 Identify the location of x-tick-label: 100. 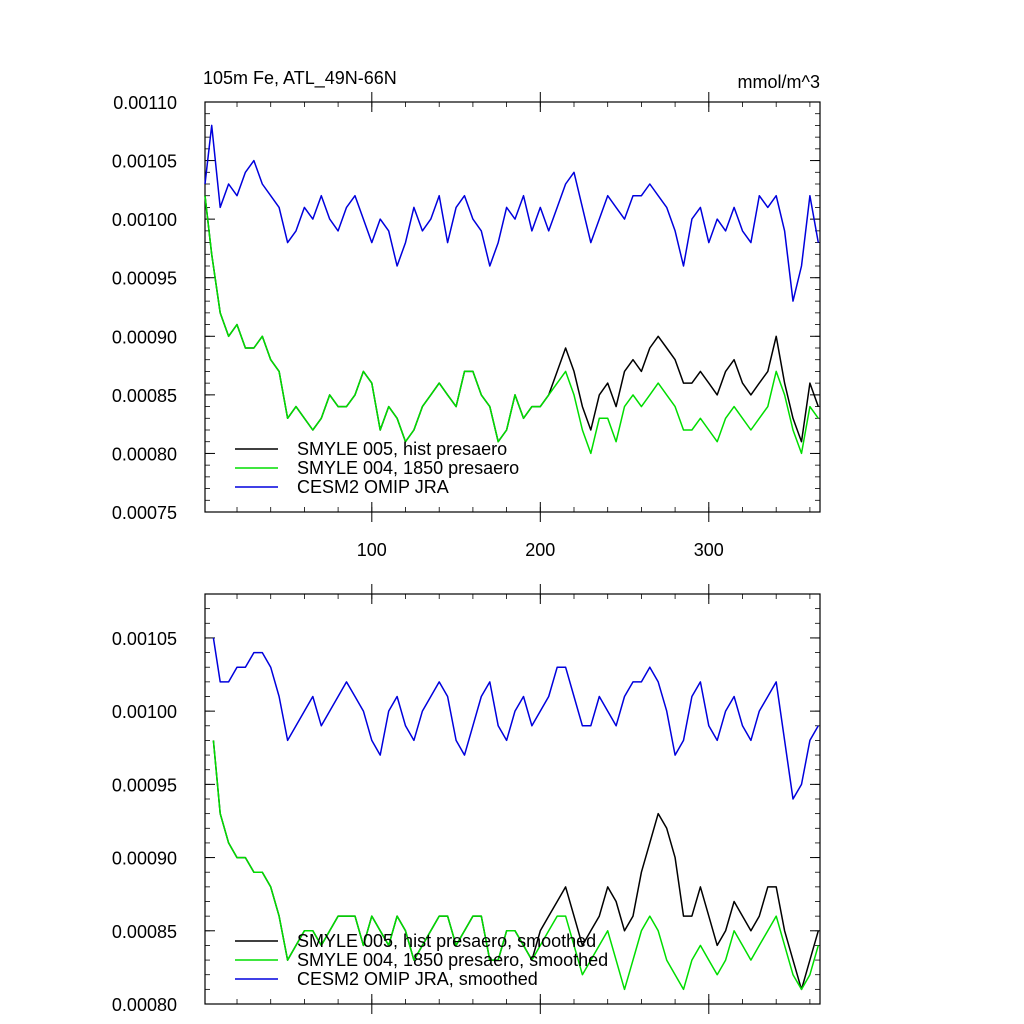
(372, 550).